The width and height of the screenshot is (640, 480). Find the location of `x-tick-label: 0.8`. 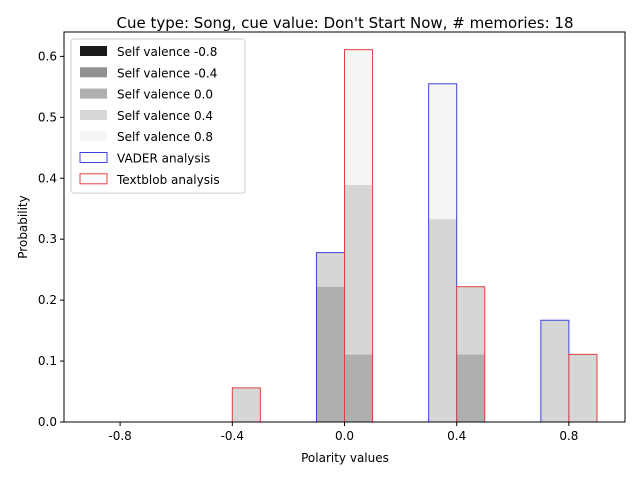

x-tick-label: 0.8 is located at coordinates (568, 436).